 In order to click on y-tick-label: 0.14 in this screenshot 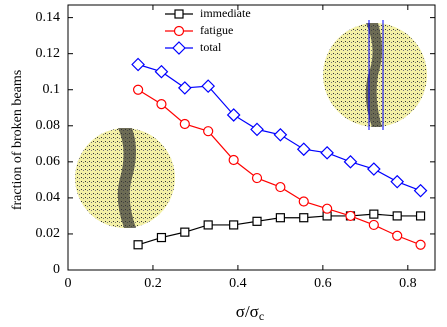, I will do `click(48, 17)`.